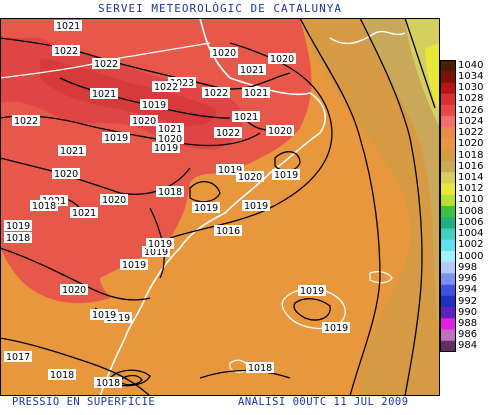  What do you see at coordinates (468, 278) in the screenshot?
I see `legend-label: 996` at bounding box center [468, 278].